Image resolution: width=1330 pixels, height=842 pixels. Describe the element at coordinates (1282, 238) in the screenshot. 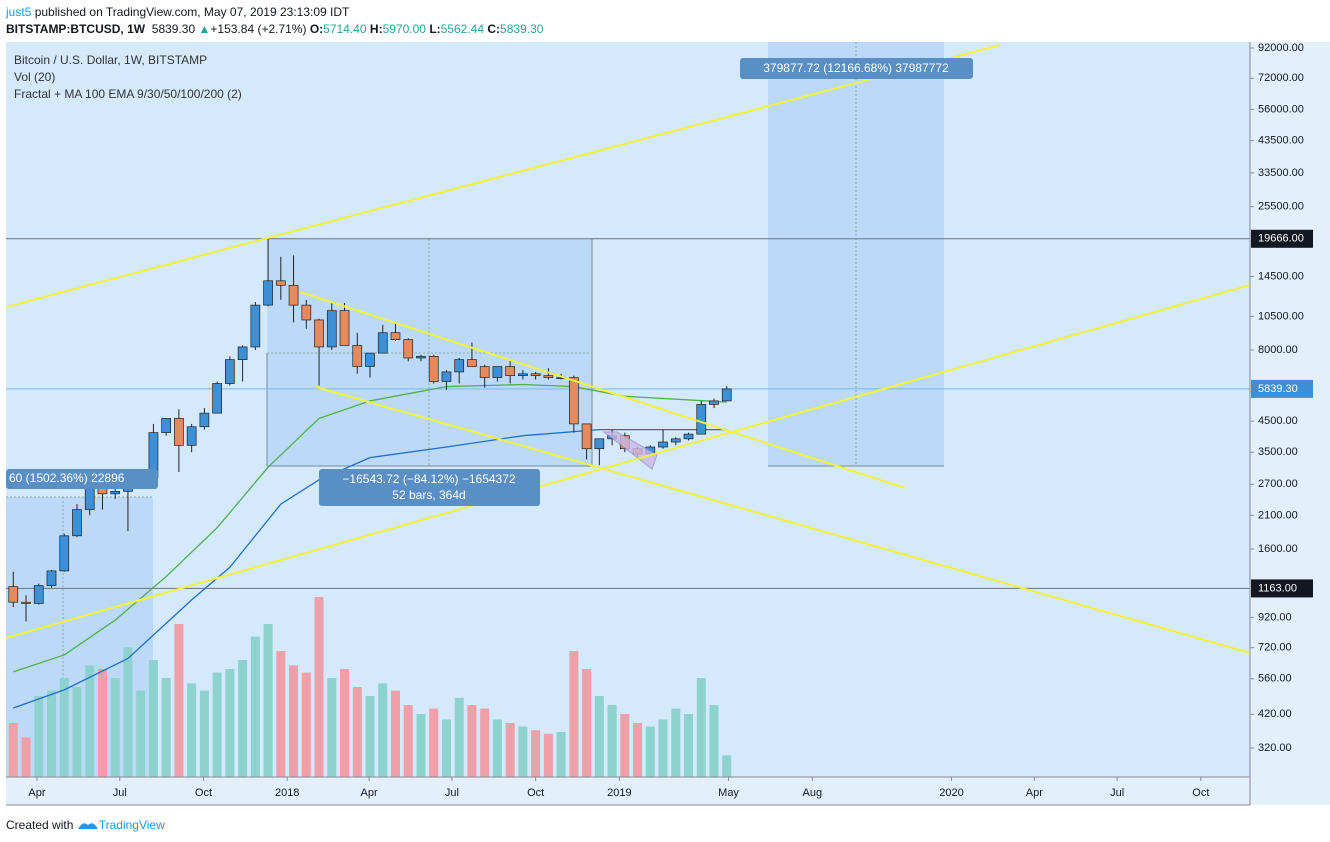

I see `price-label-box` at that location.